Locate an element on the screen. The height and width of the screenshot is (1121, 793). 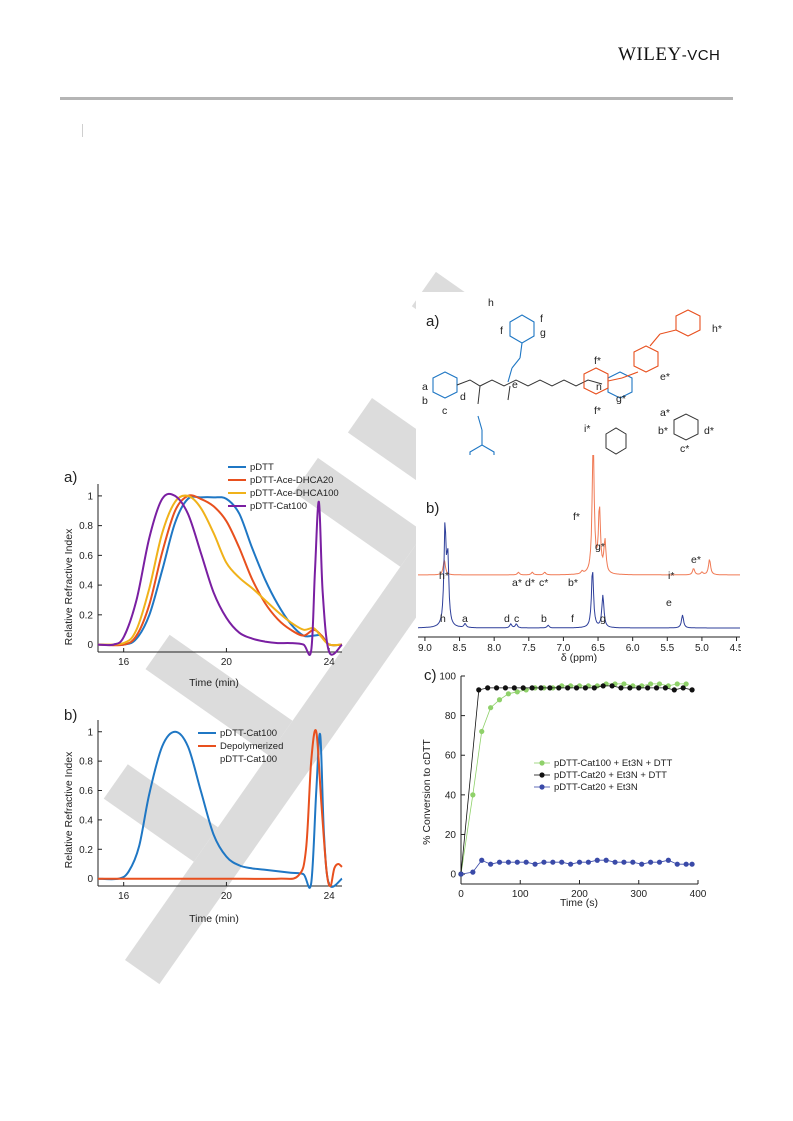
nmr-peak-label-a-star: a* is located at coordinates (517, 583).